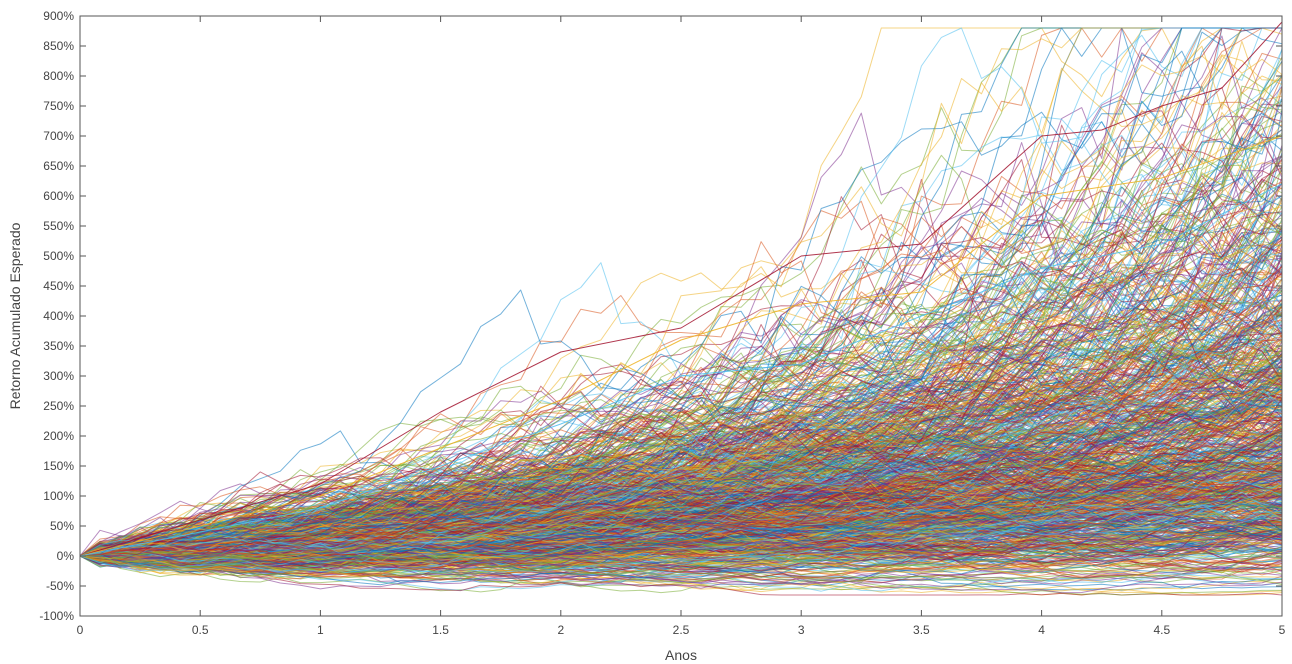 This screenshot has width=1292, height=664. I want to click on y-tick-label: 450%, so click(58, 286).